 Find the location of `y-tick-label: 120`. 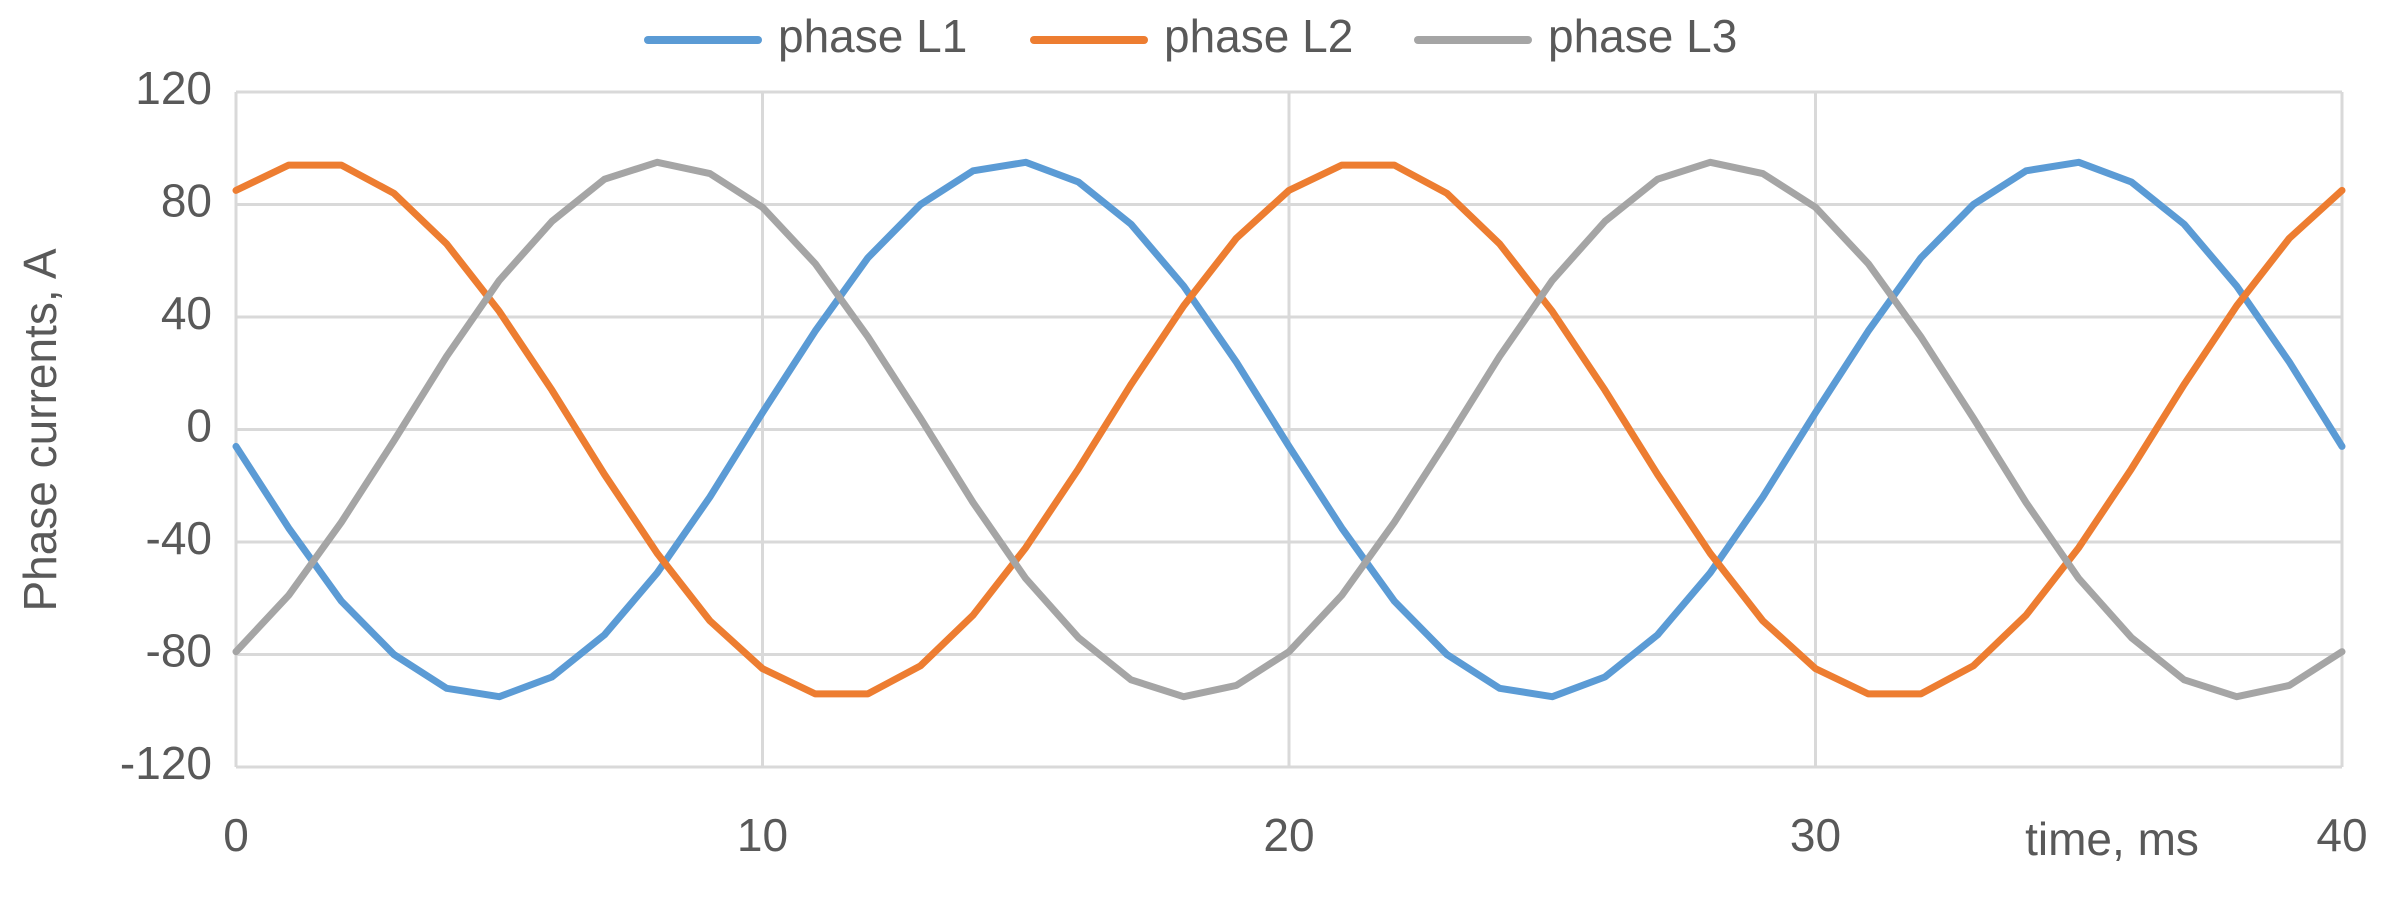

y-tick-label: 120 is located at coordinates (173, 88).